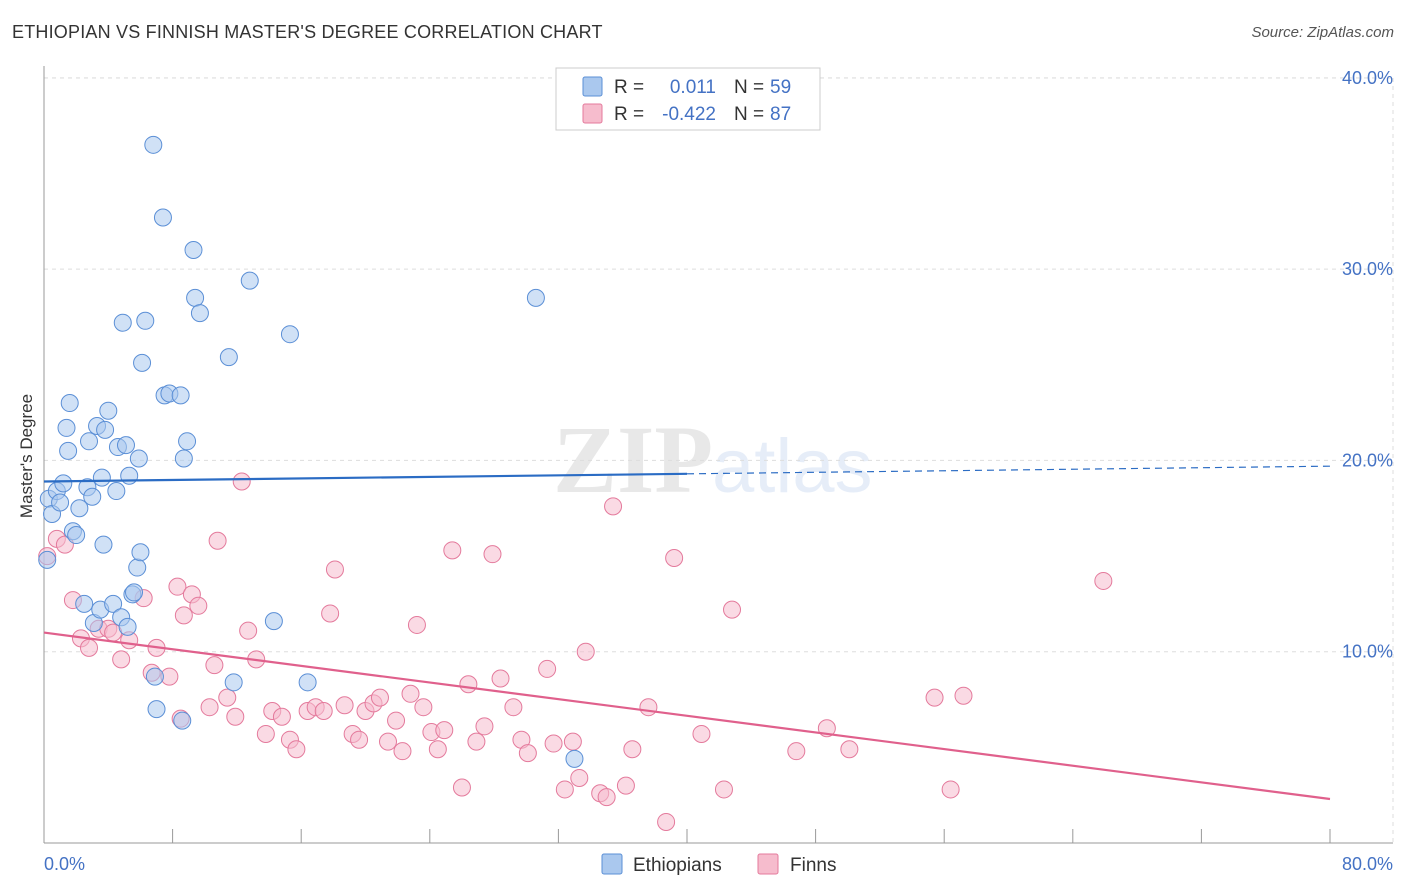 The image size is (1406, 892). I want to click on bottom-legend: Ethiopians Finns, so click(718, 864).